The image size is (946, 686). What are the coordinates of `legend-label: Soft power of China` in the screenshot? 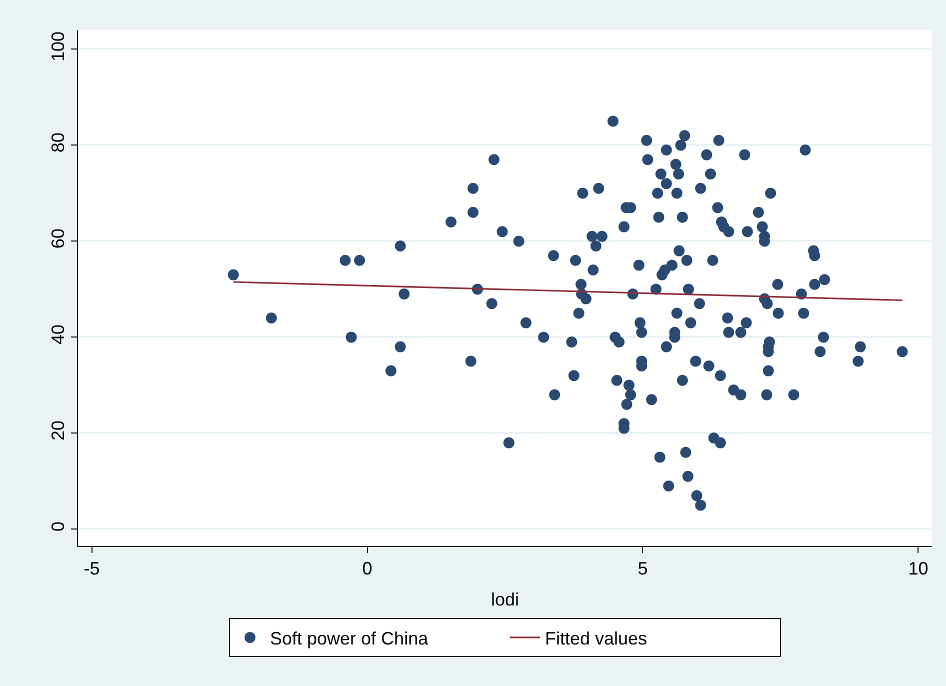 It's located at (350, 638).